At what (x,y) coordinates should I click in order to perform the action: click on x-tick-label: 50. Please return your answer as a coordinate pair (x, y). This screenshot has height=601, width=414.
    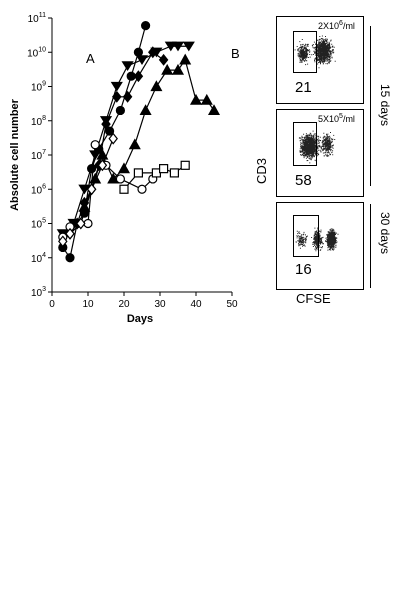
    Looking at the image, I should click on (232, 304).